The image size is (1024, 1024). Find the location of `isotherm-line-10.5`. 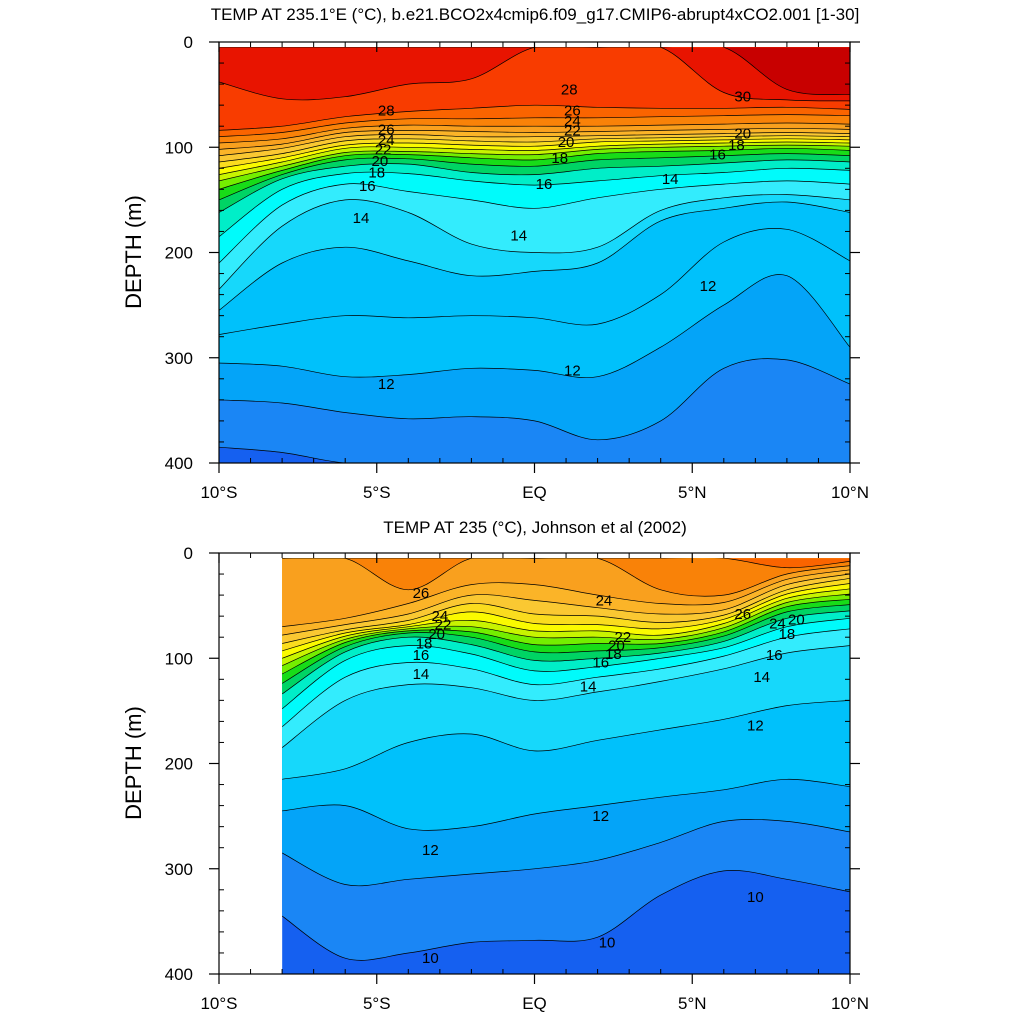

isotherm-line-10.5 is located at coordinates (534, 454).